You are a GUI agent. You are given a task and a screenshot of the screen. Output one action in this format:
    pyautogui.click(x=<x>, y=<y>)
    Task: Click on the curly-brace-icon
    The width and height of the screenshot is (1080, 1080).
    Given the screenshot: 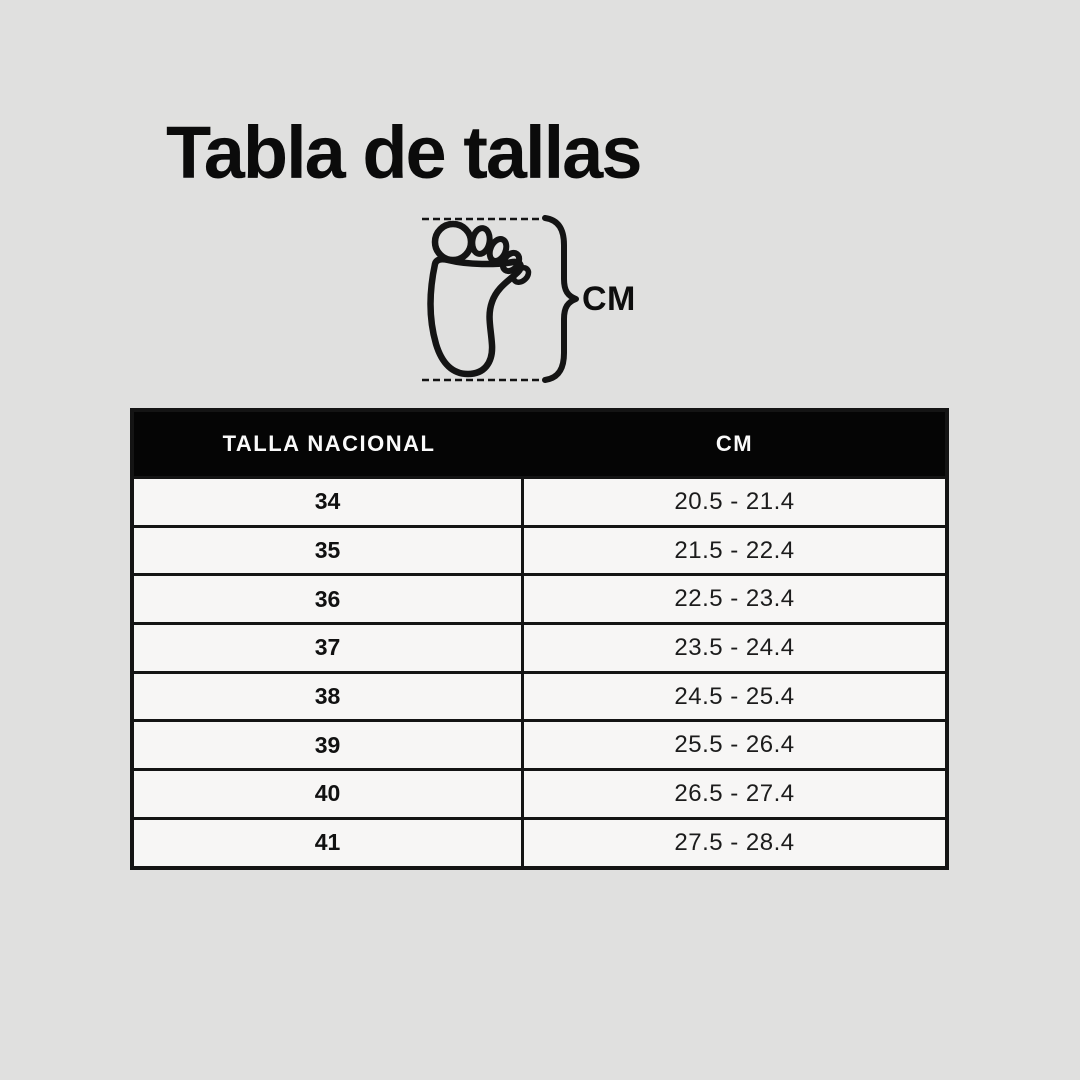 What is the action you would take?
    pyautogui.click(x=560, y=299)
    